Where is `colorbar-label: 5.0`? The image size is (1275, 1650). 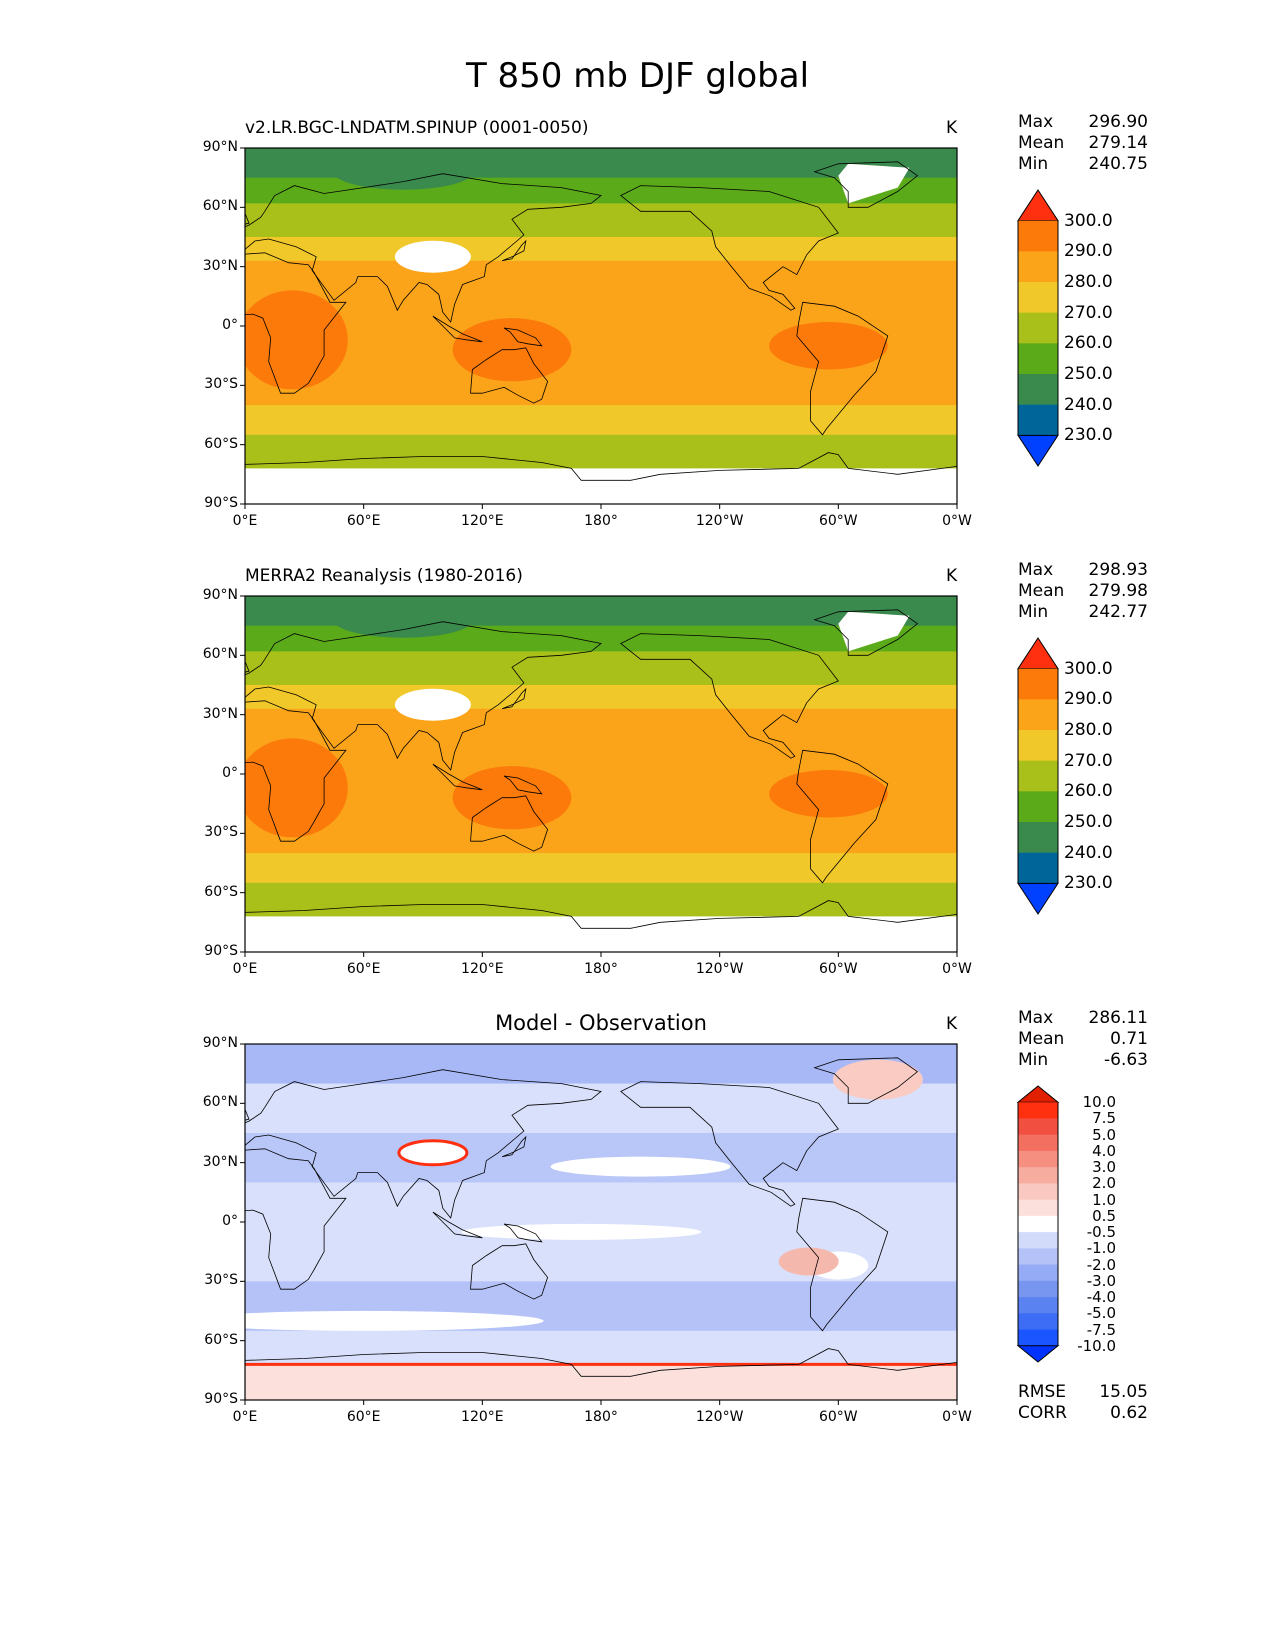
colorbar-label: 5.0 is located at coordinates (1104, 1134).